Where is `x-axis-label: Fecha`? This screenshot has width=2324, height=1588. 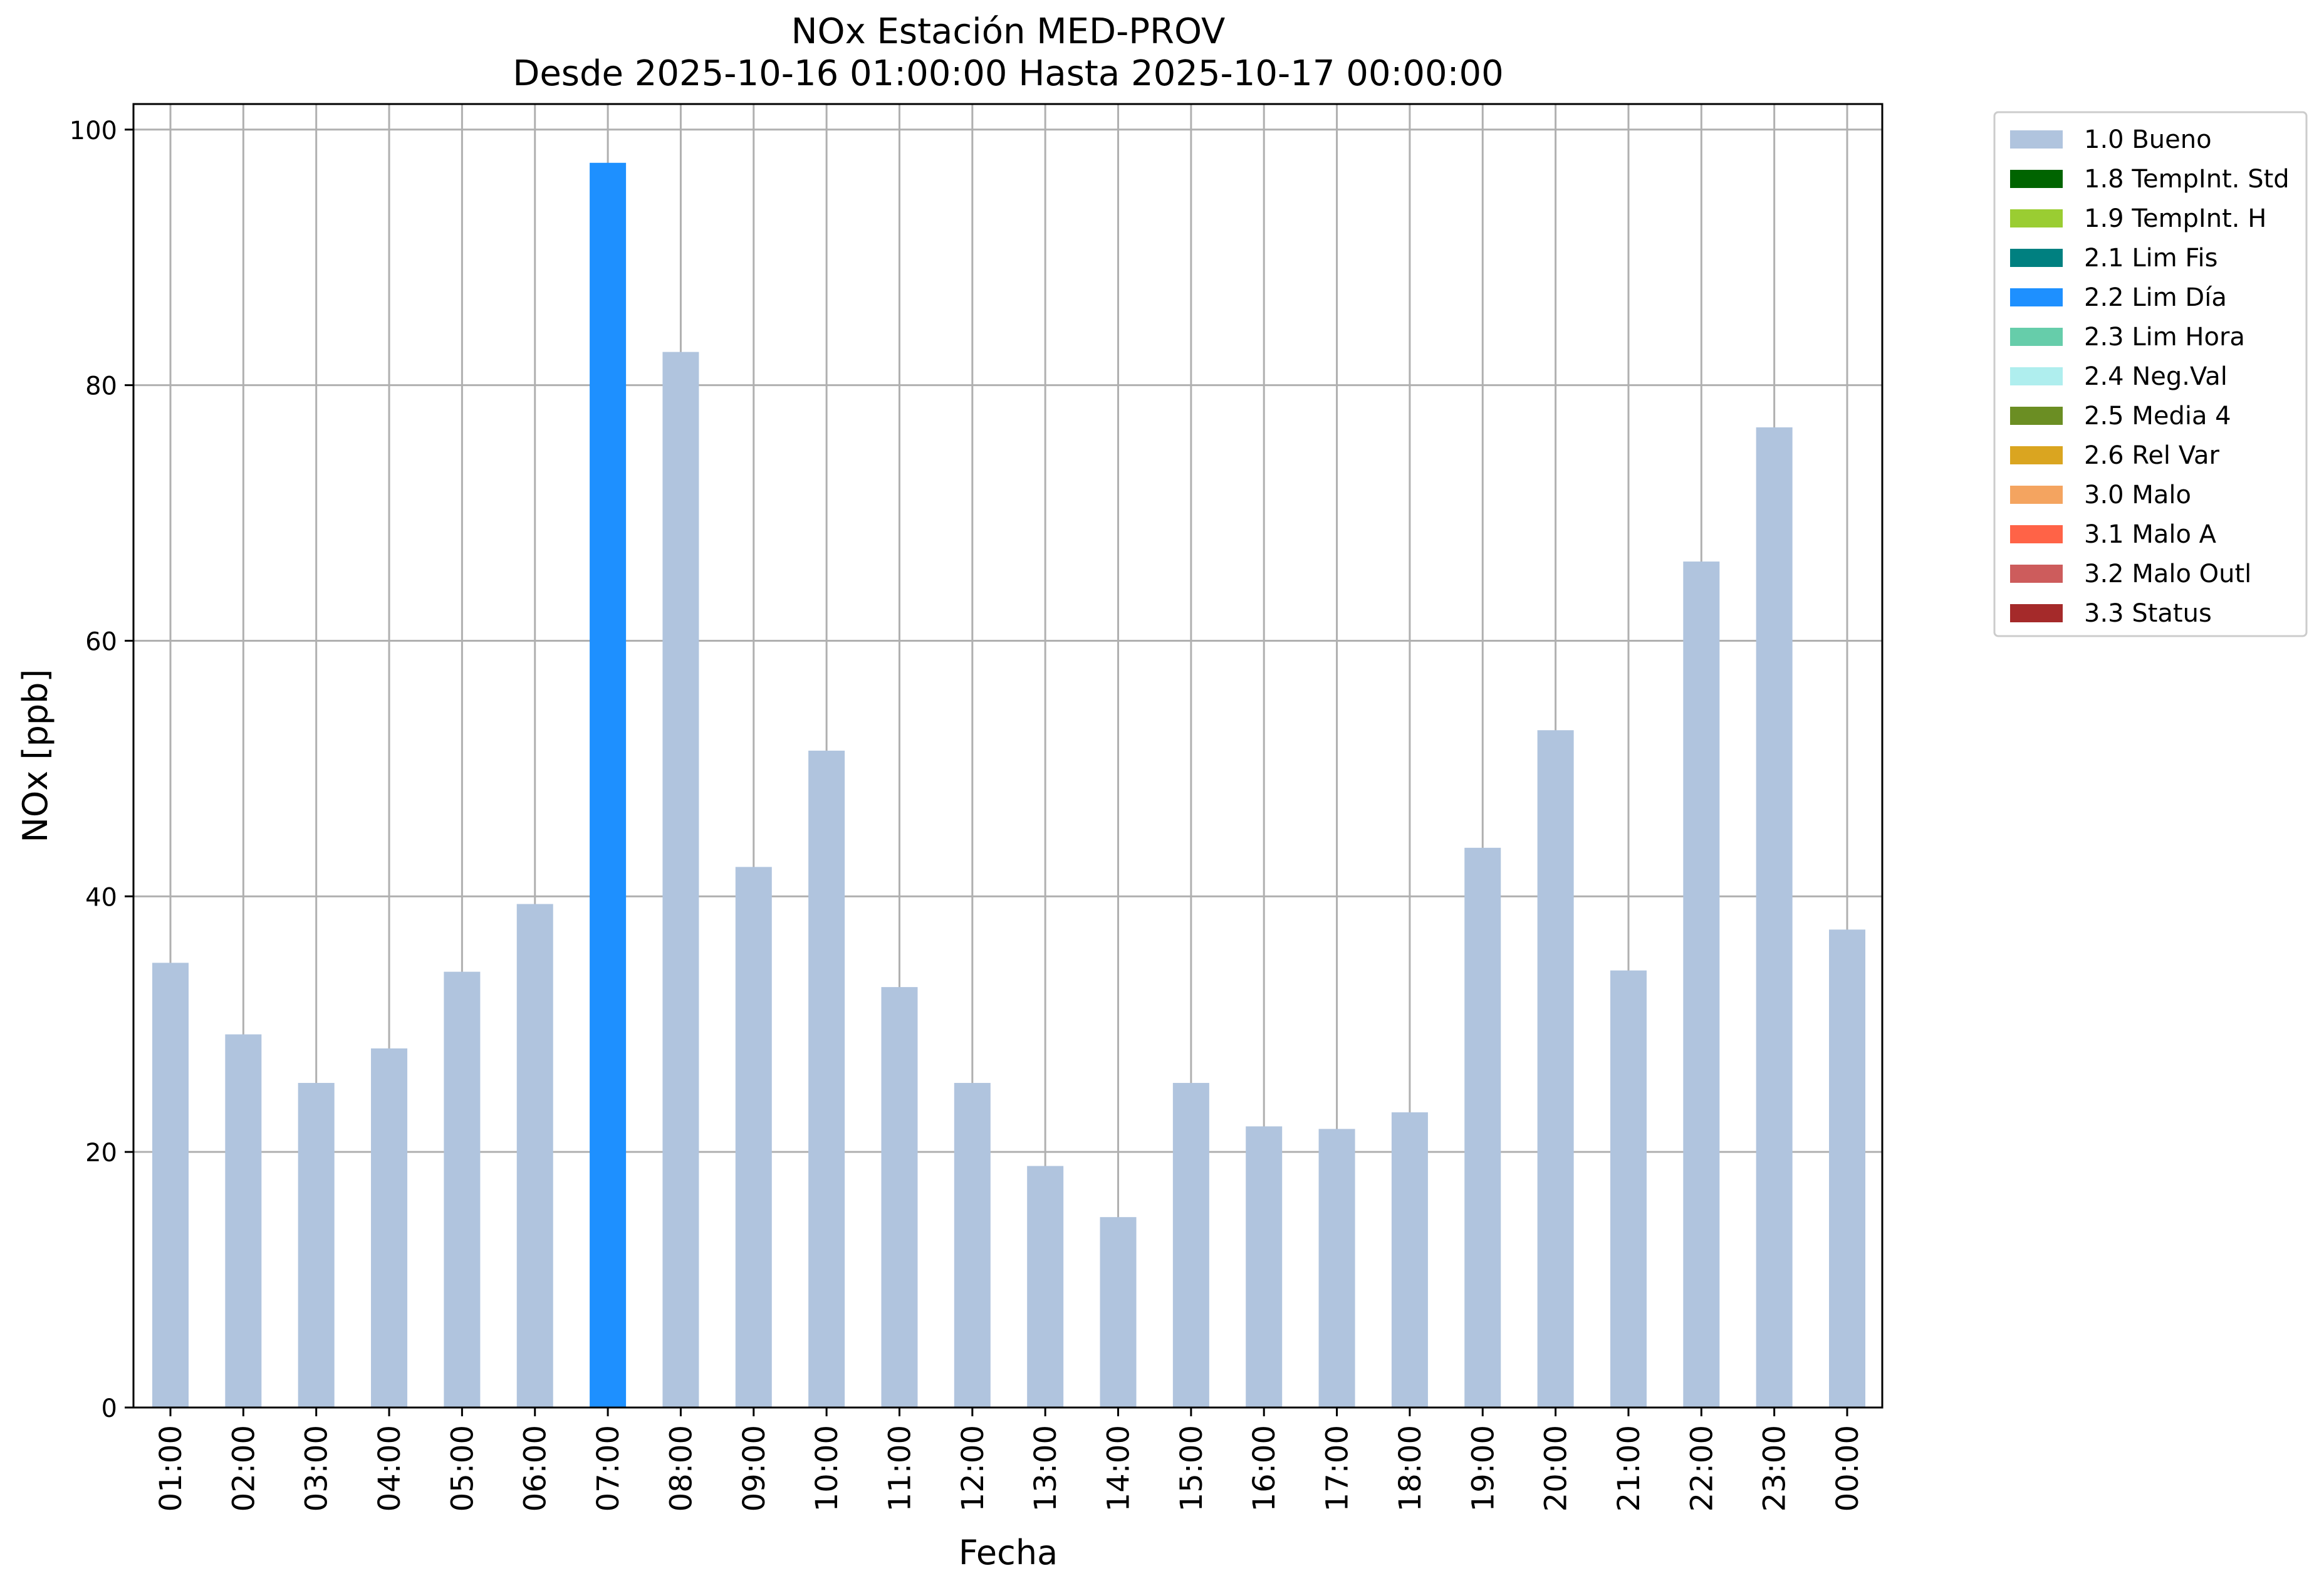
x-axis-label: Fecha is located at coordinates (1008, 1553).